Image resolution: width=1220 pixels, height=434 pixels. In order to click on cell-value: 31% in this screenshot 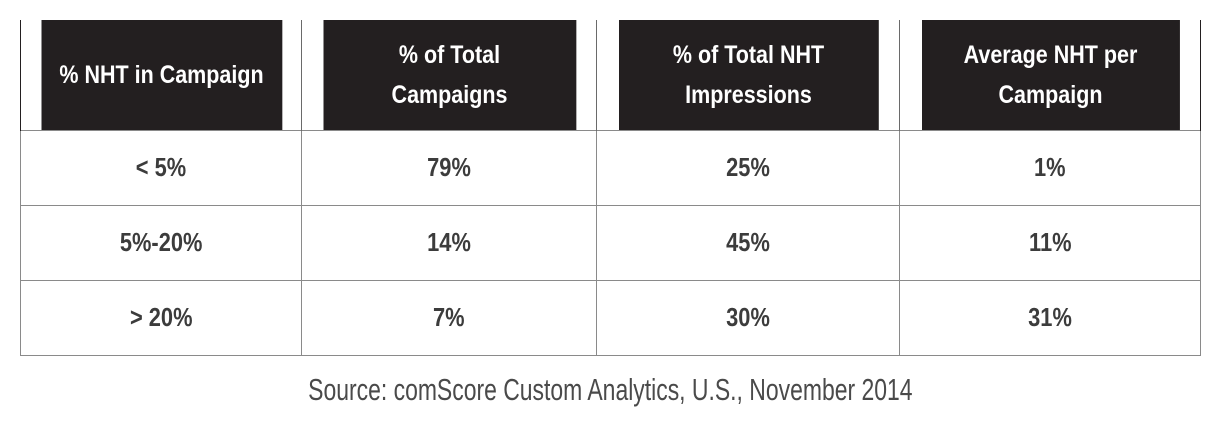, I will do `click(1050, 317)`.